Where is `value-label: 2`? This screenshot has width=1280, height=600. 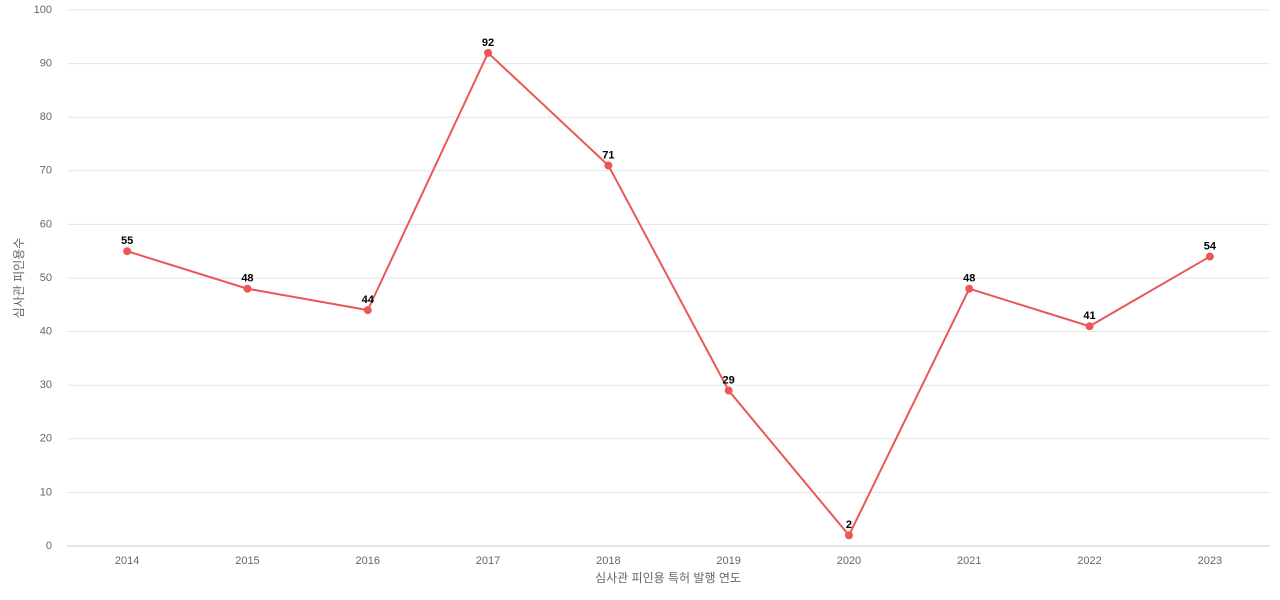 value-label: 2 is located at coordinates (849, 525).